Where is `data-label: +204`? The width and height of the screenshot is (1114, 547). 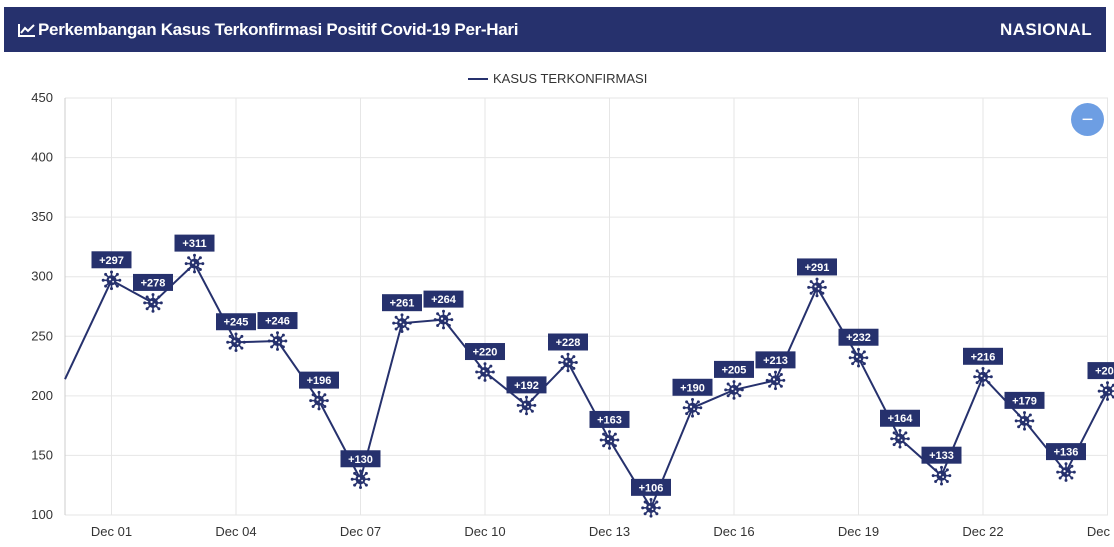
data-label: +204 is located at coordinates (1100, 371).